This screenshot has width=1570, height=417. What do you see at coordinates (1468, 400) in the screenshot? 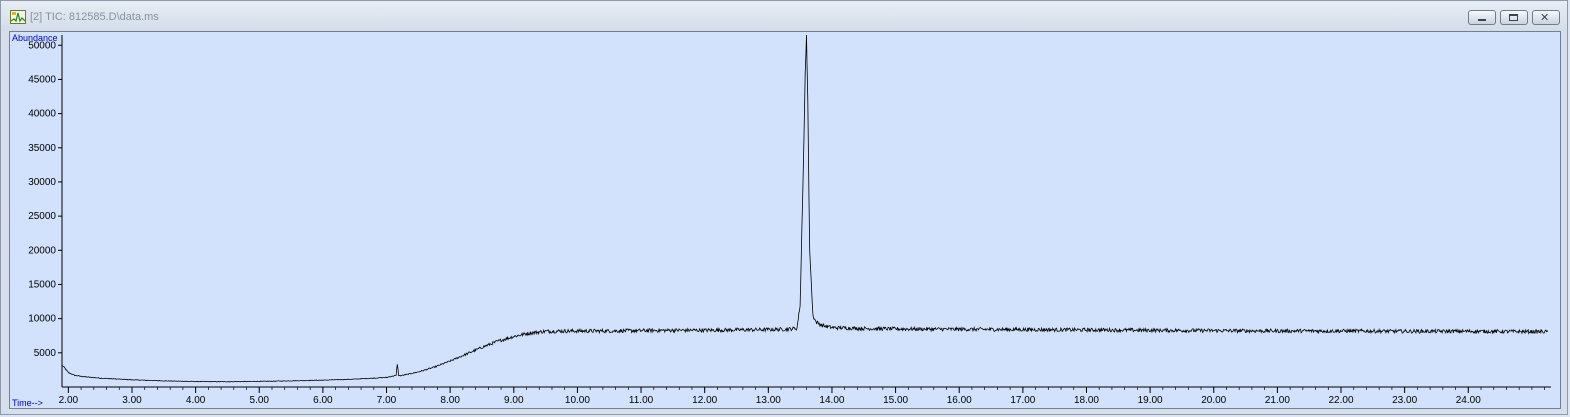
I see `x-tick-label: 24.00` at bounding box center [1468, 400].